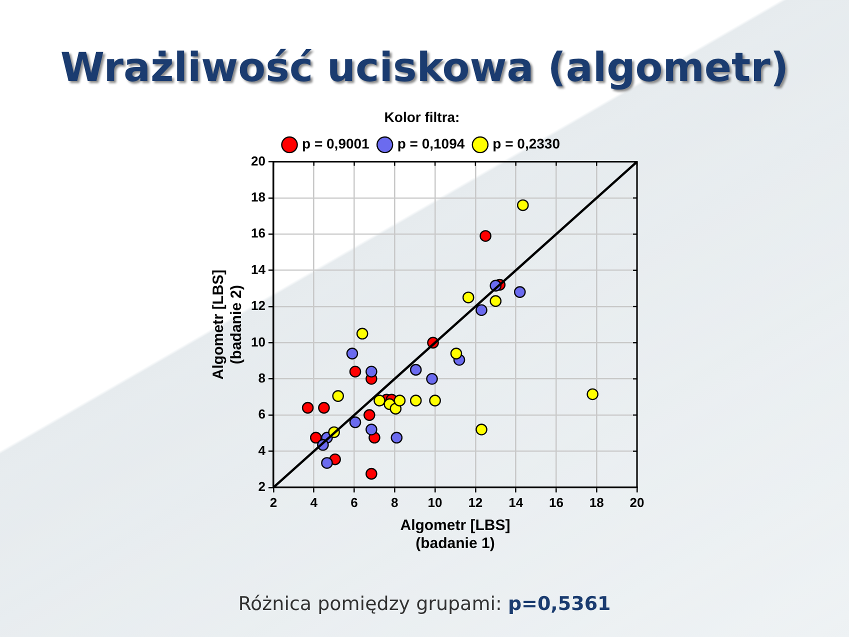  Describe the element at coordinates (314, 502) in the screenshot. I see `x-tick-label: 4` at that location.